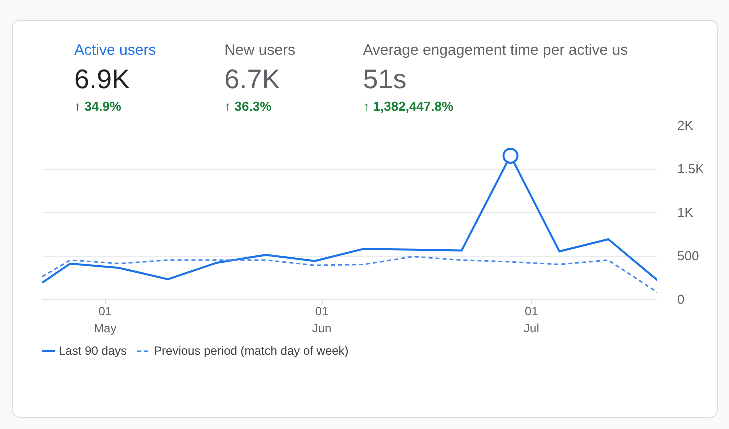 The image size is (729, 429). What do you see at coordinates (105, 320) in the screenshot?
I see `x-tick-label: 01 May` at bounding box center [105, 320].